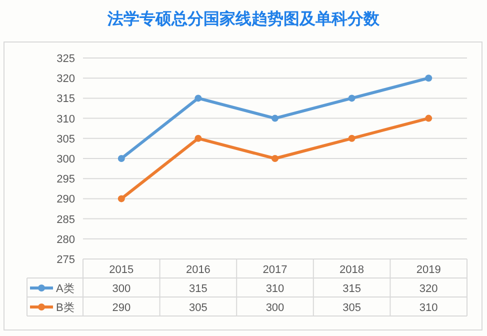 The width and height of the screenshot is (487, 336). Describe the element at coordinates (65, 288) in the screenshot. I see `legend-label: A类` at that location.